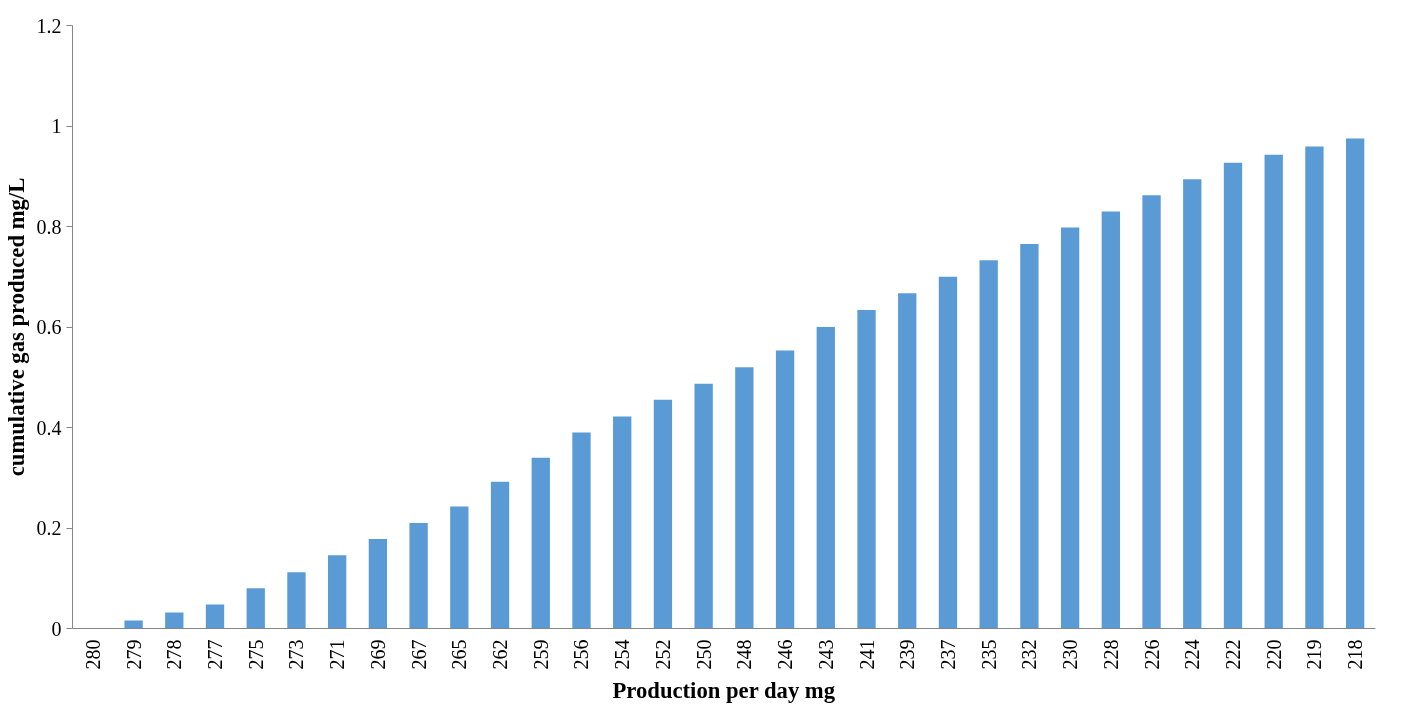 The image size is (1415, 715). Describe the element at coordinates (215, 654) in the screenshot. I see `x-tick-label: 277` at that location.